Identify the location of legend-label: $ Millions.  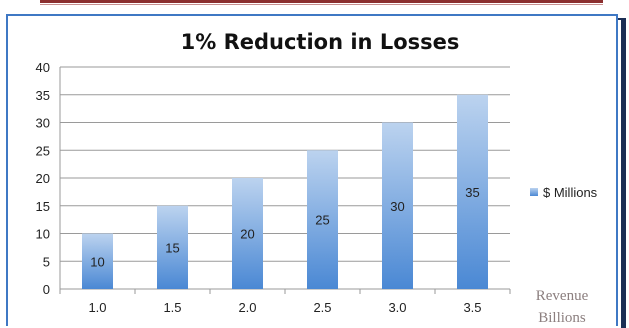
(570, 192).